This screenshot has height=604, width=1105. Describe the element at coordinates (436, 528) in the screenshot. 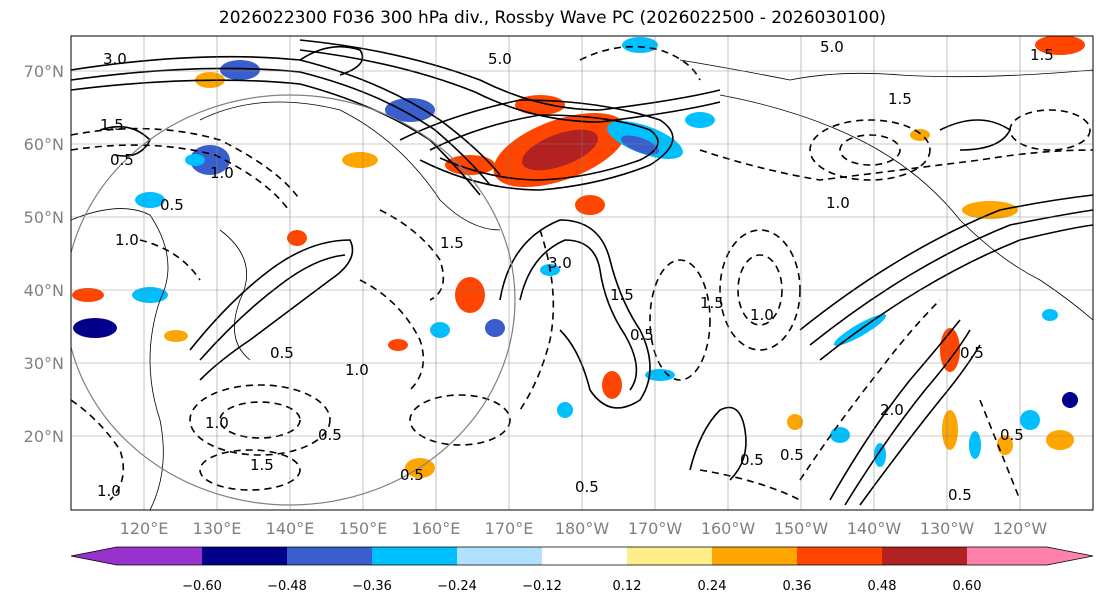

I see `lon-label: 160°E` at that location.